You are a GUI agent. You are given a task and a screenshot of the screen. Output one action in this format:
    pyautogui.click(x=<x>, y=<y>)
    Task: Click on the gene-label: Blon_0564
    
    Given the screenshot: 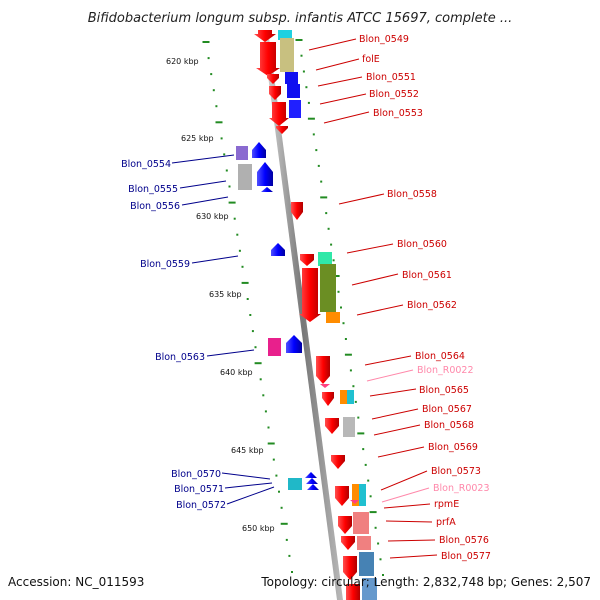 What is the action you would take?
    pyautogui.click(x=440, y=356)
    